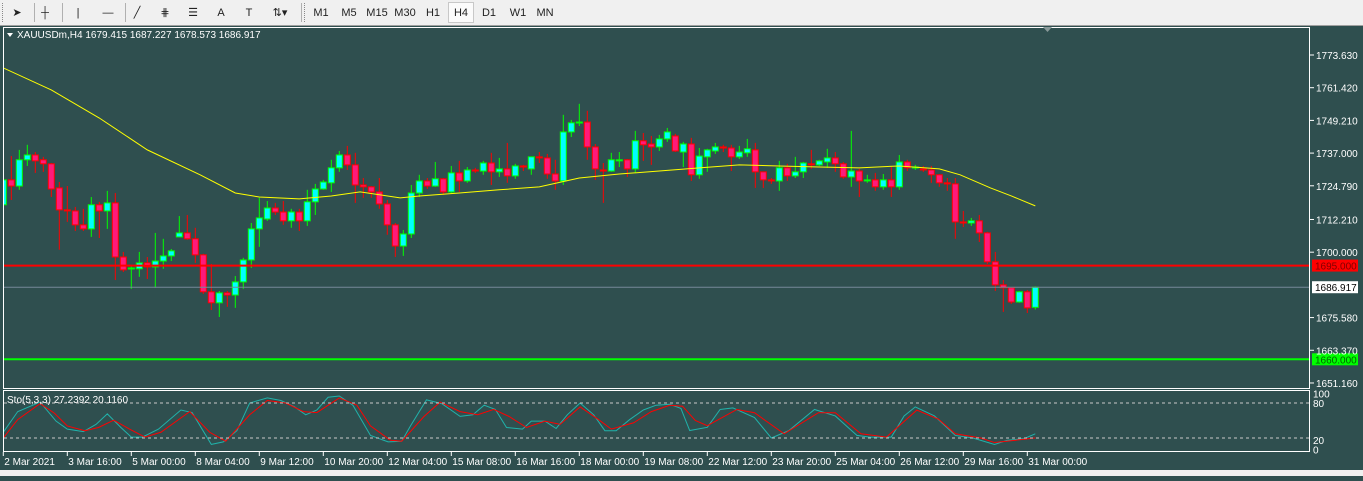  I want to click on timeframe-h4-button: H4, so click(461, 12).